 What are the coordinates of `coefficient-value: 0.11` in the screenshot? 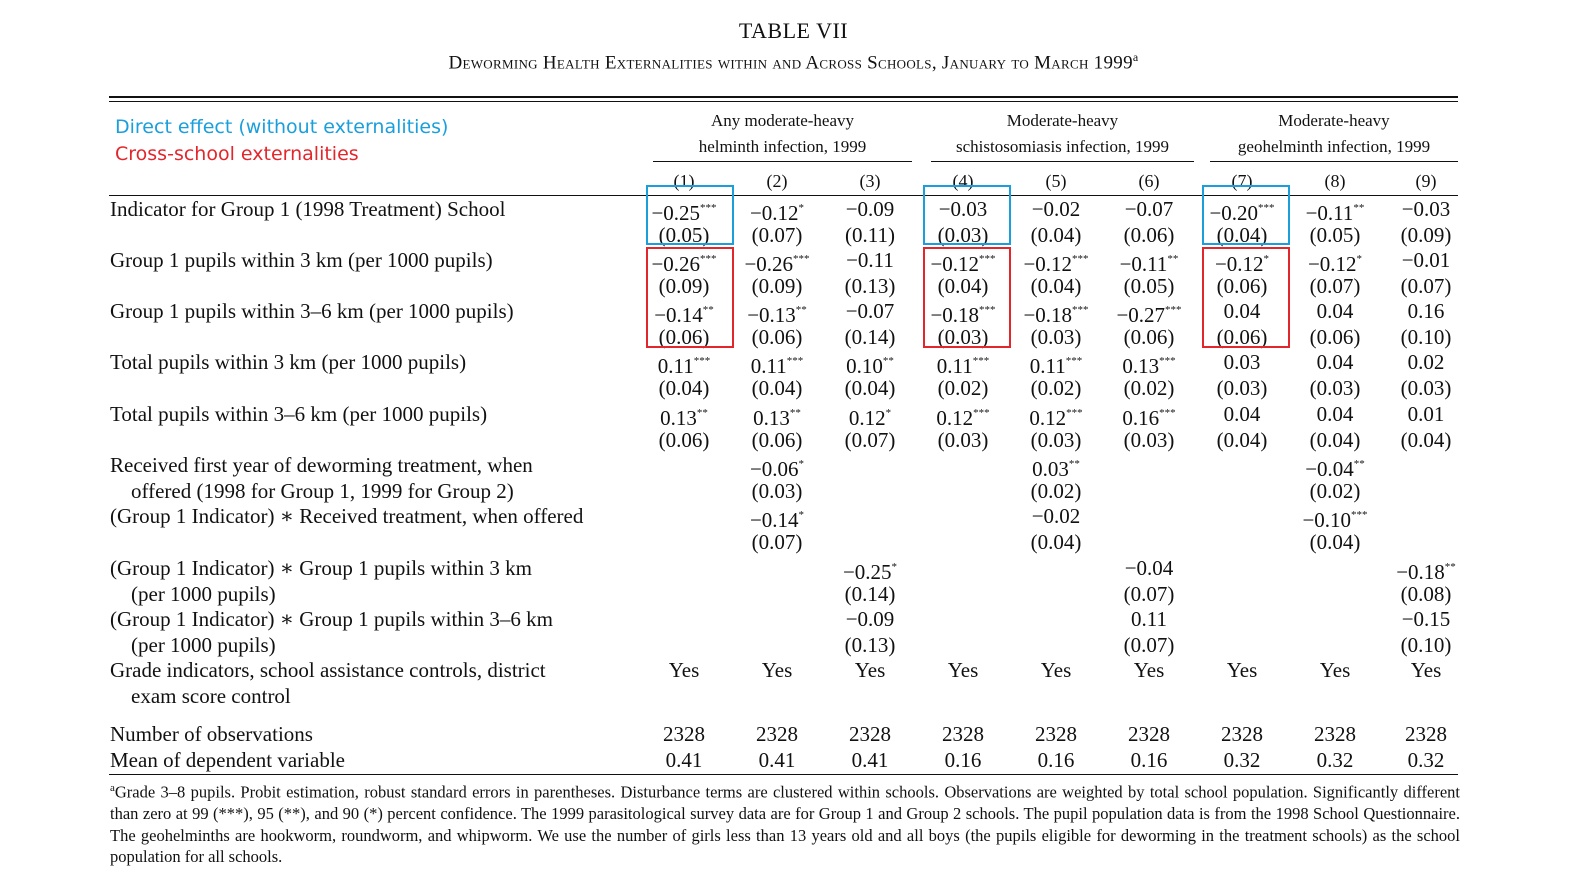 It's located at (954, 366).